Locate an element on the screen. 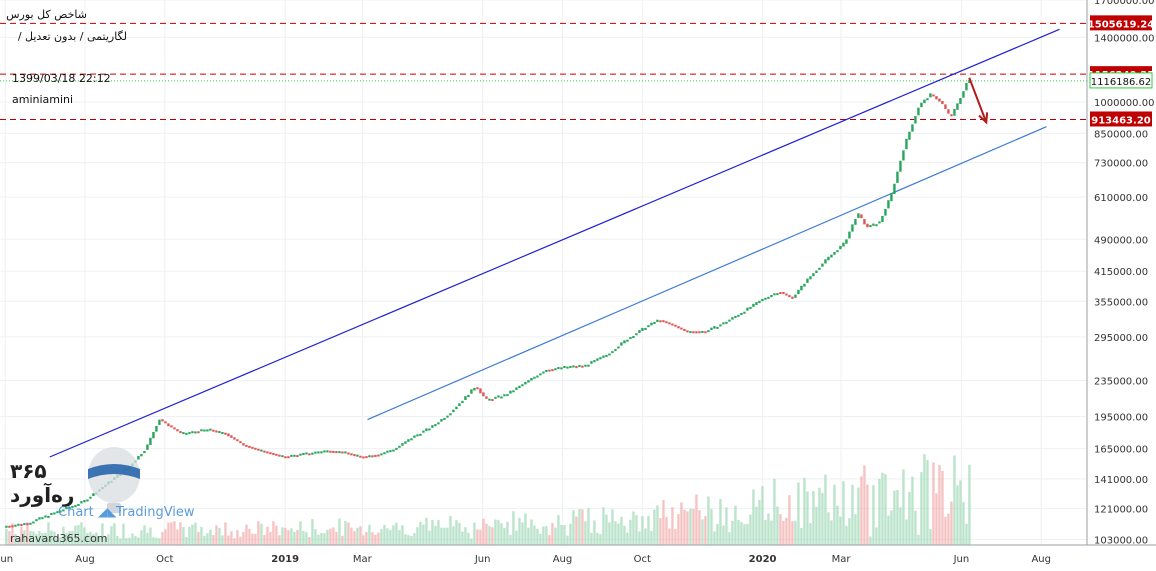  tradingview-icon: ◢◣ is located at coordinates (107, 512).